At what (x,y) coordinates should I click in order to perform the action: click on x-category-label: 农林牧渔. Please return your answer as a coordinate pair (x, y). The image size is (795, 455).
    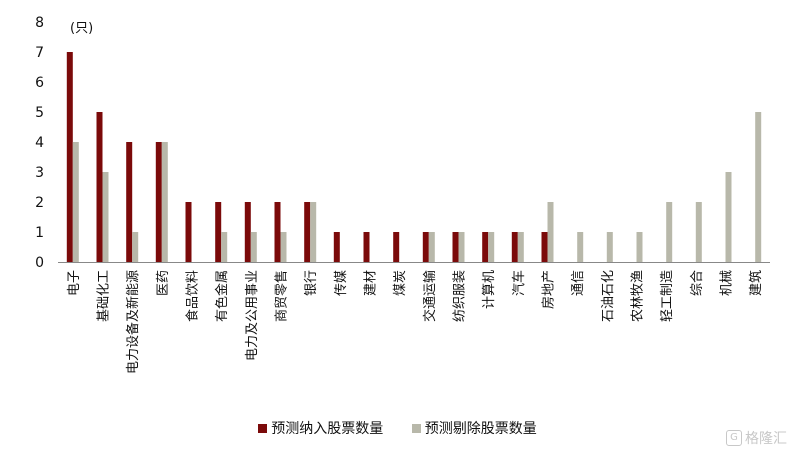
    Looking at the image, I should click on (638, 296).